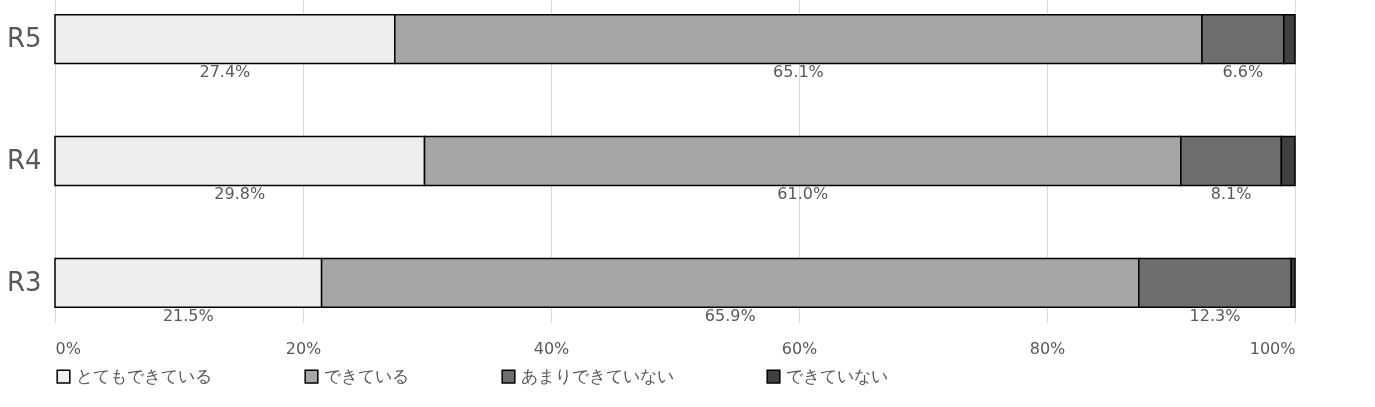 The width and height of the screenshot is (1375, 407). What do you see at coordinates (1047, 348) in the screenshot?
I see `x-tick-label: 80%` at bounding box center [1047, 348].